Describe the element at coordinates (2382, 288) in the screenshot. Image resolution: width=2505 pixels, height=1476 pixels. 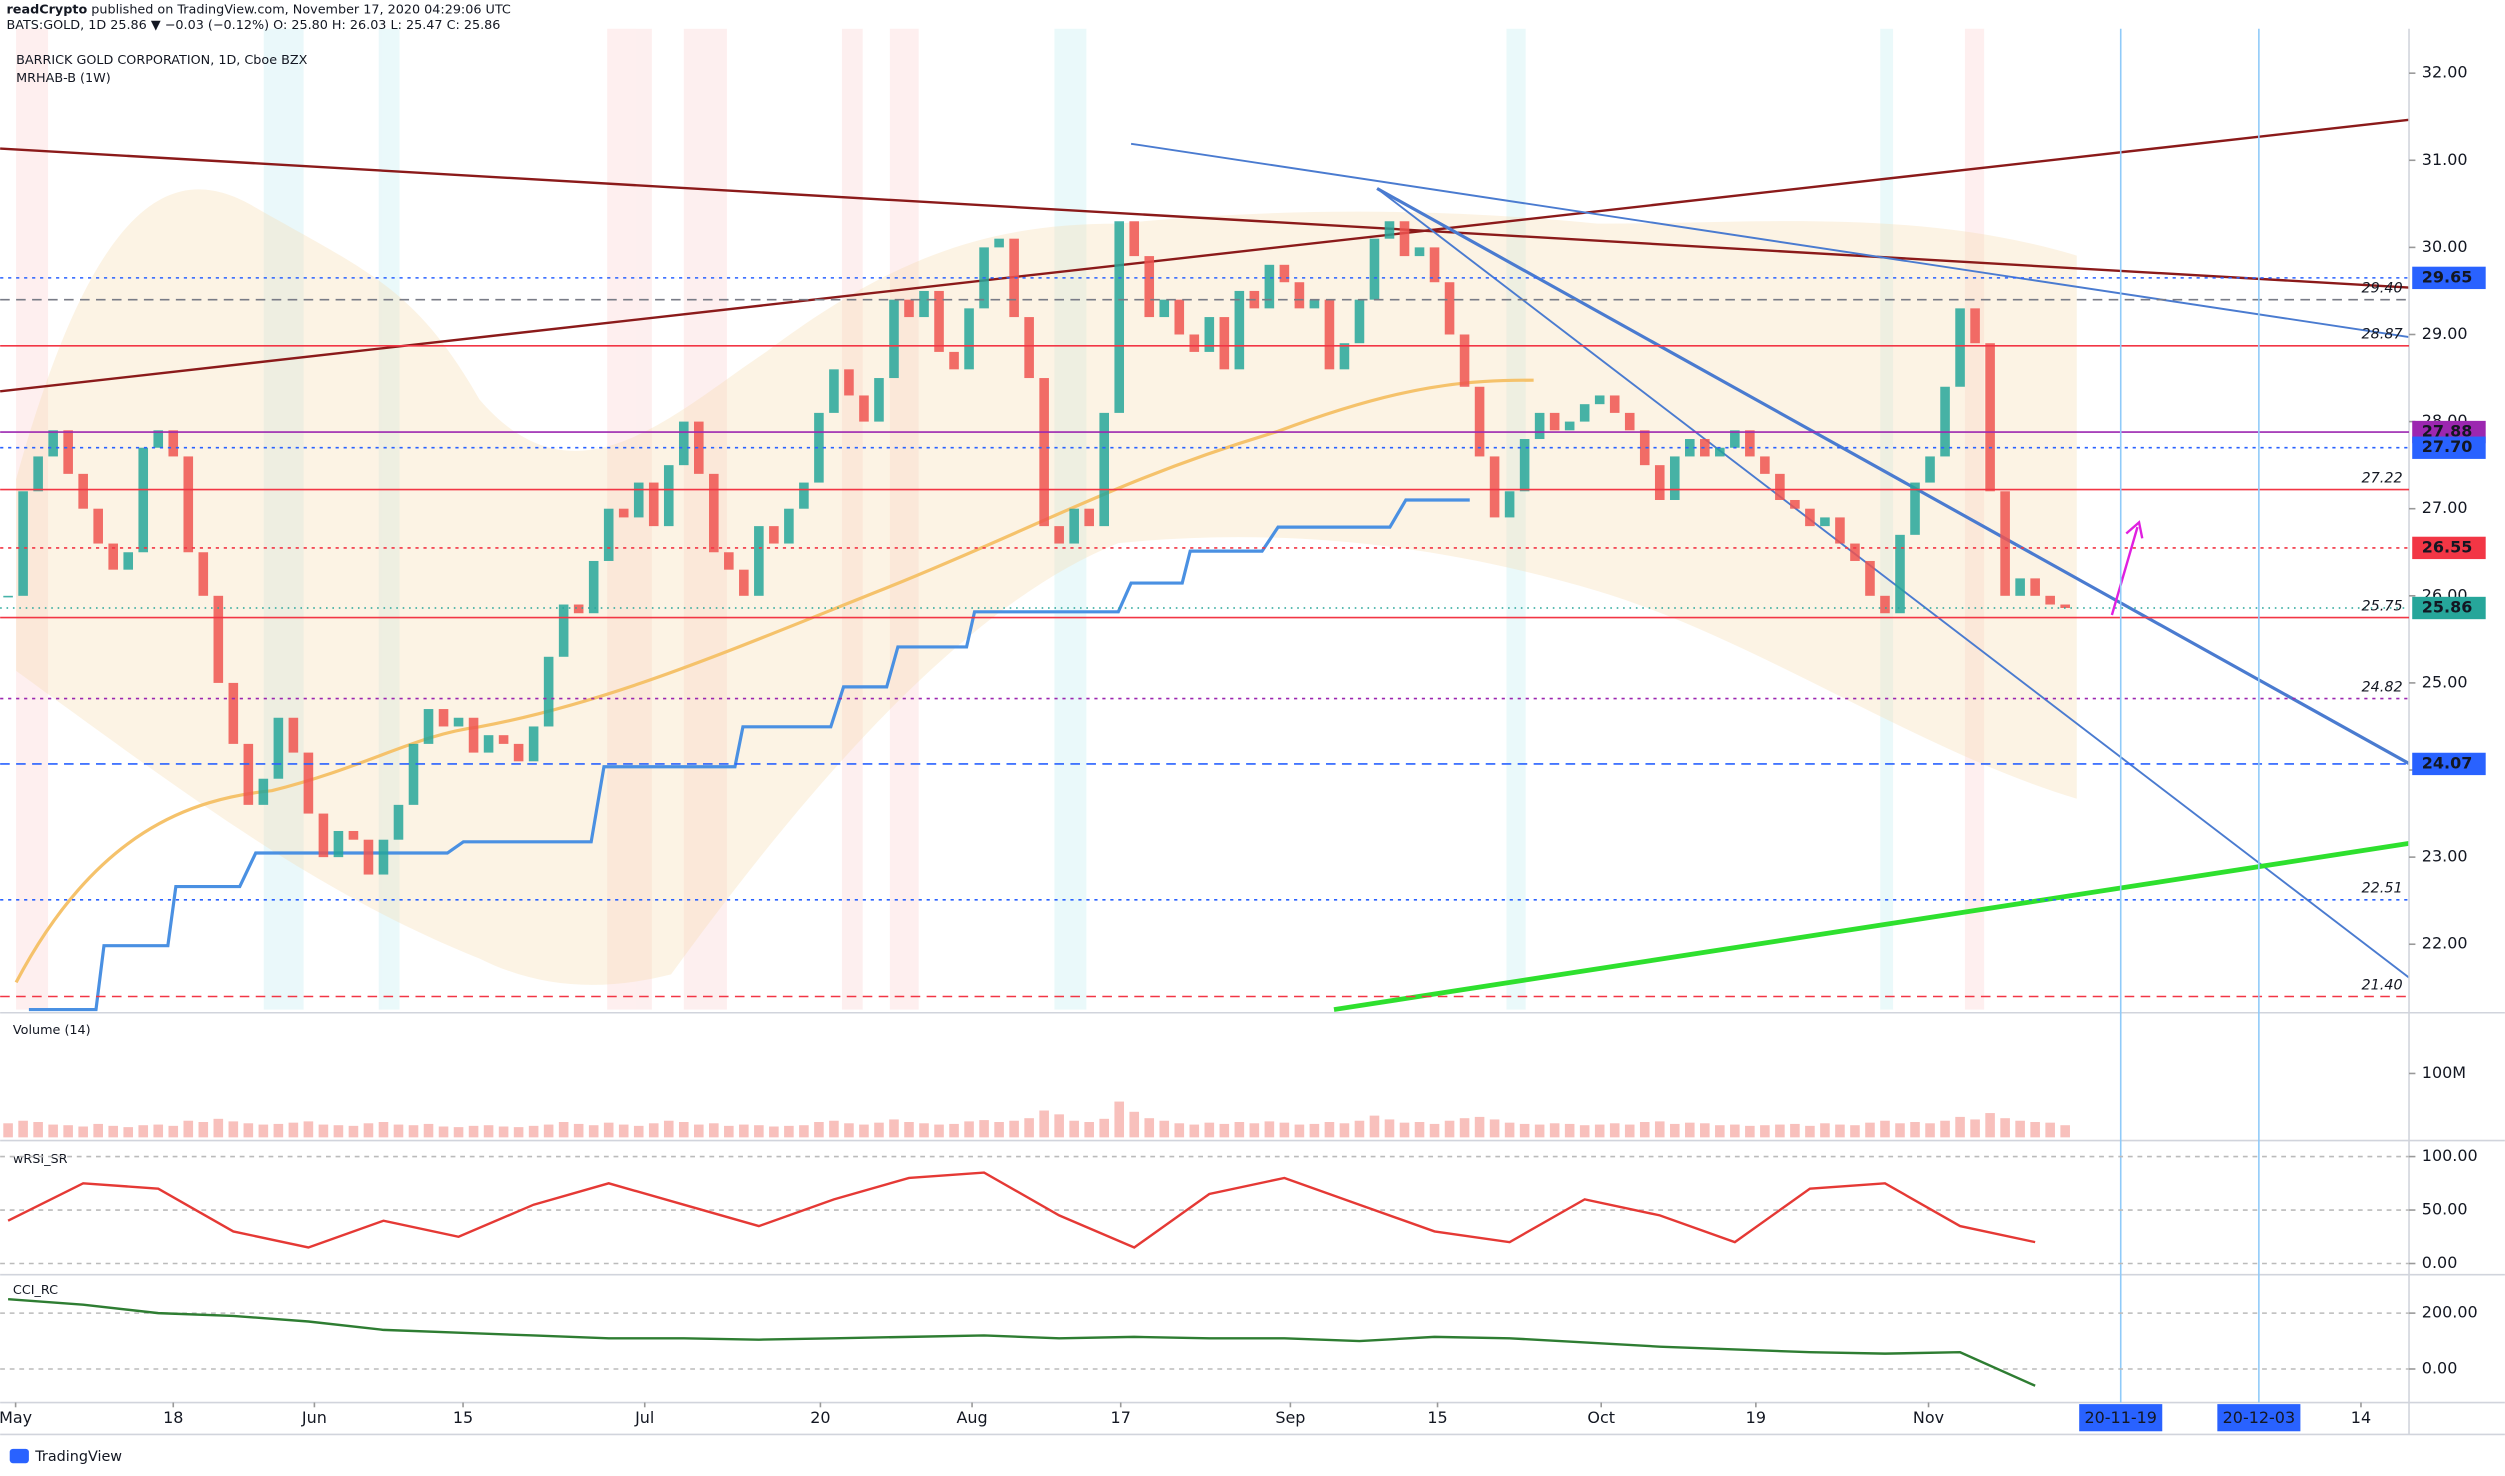
I see `price-note: 29.40` at that location.